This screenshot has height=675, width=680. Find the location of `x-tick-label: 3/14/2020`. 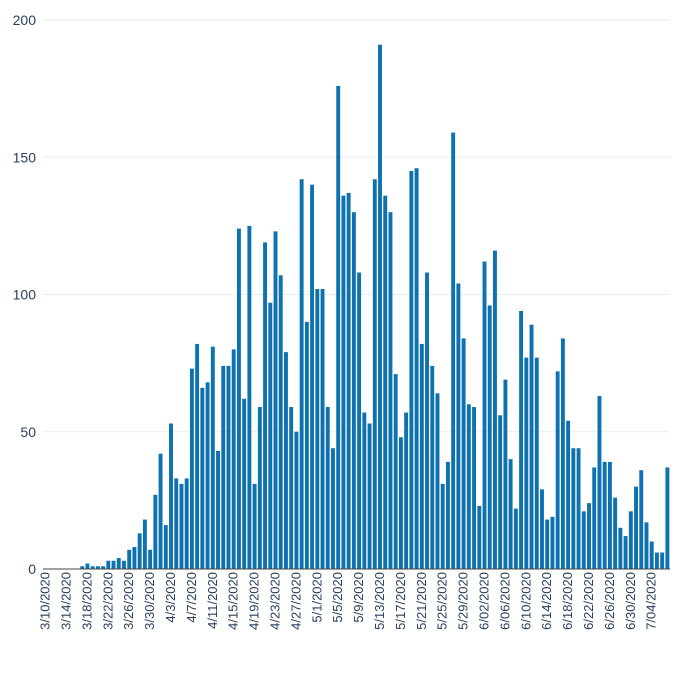

x-tick-label: 3/14/2020 is located at coordinates (66, 601).